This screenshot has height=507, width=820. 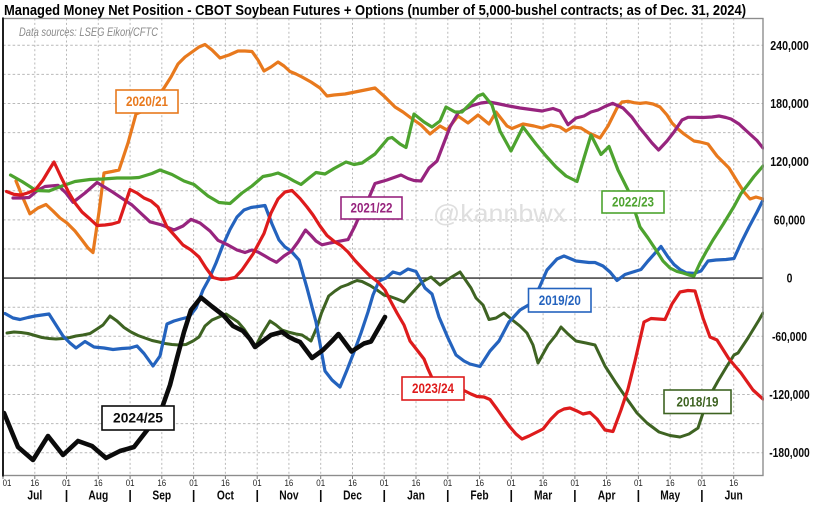 What do you see at coordinates (89, 33) in the screenshot?
I see `svg-text: Data sources: LSEG Eikon/CFTC` at bounding box center [89, 33].